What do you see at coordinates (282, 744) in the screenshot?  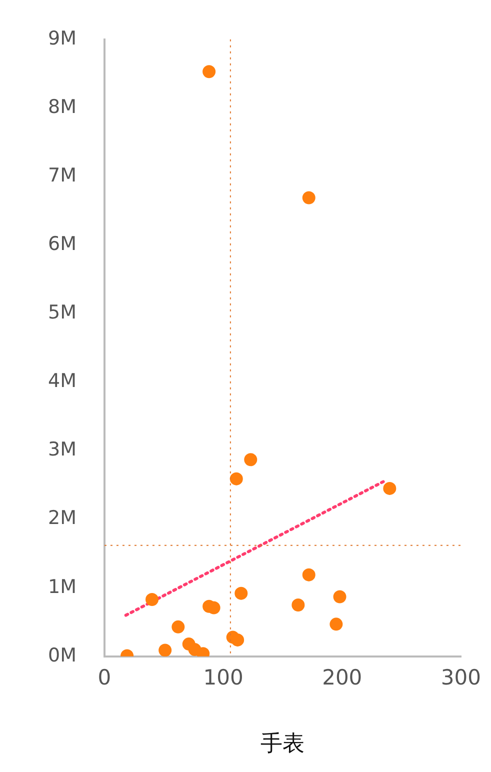 I see `x-axis-title: 手表` at bounding box center [282, 744].